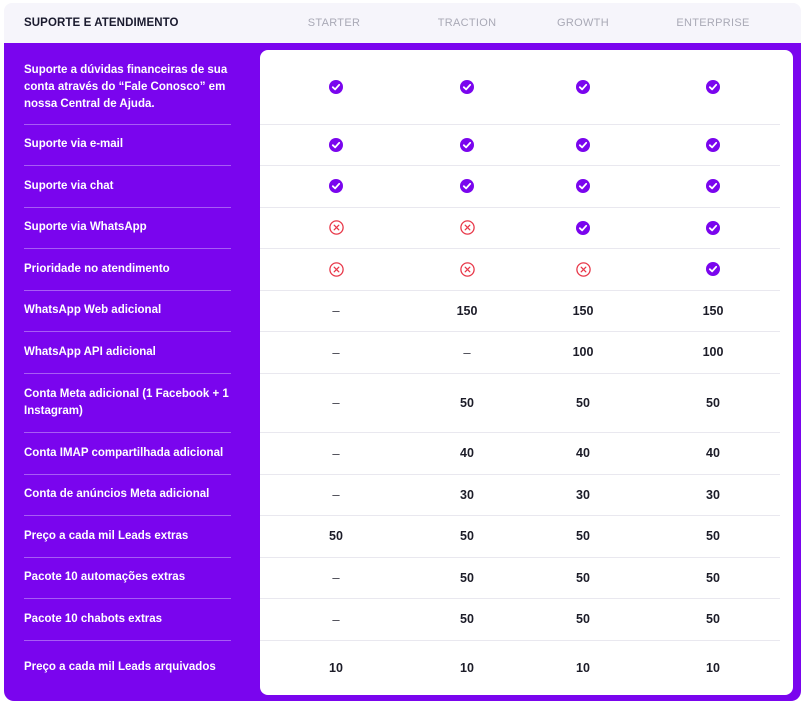 The height and width of the screenshot is (704, 804). I want to click on feature-label-text: Conta IMAP compartilhada adicional, so click(124, 452).